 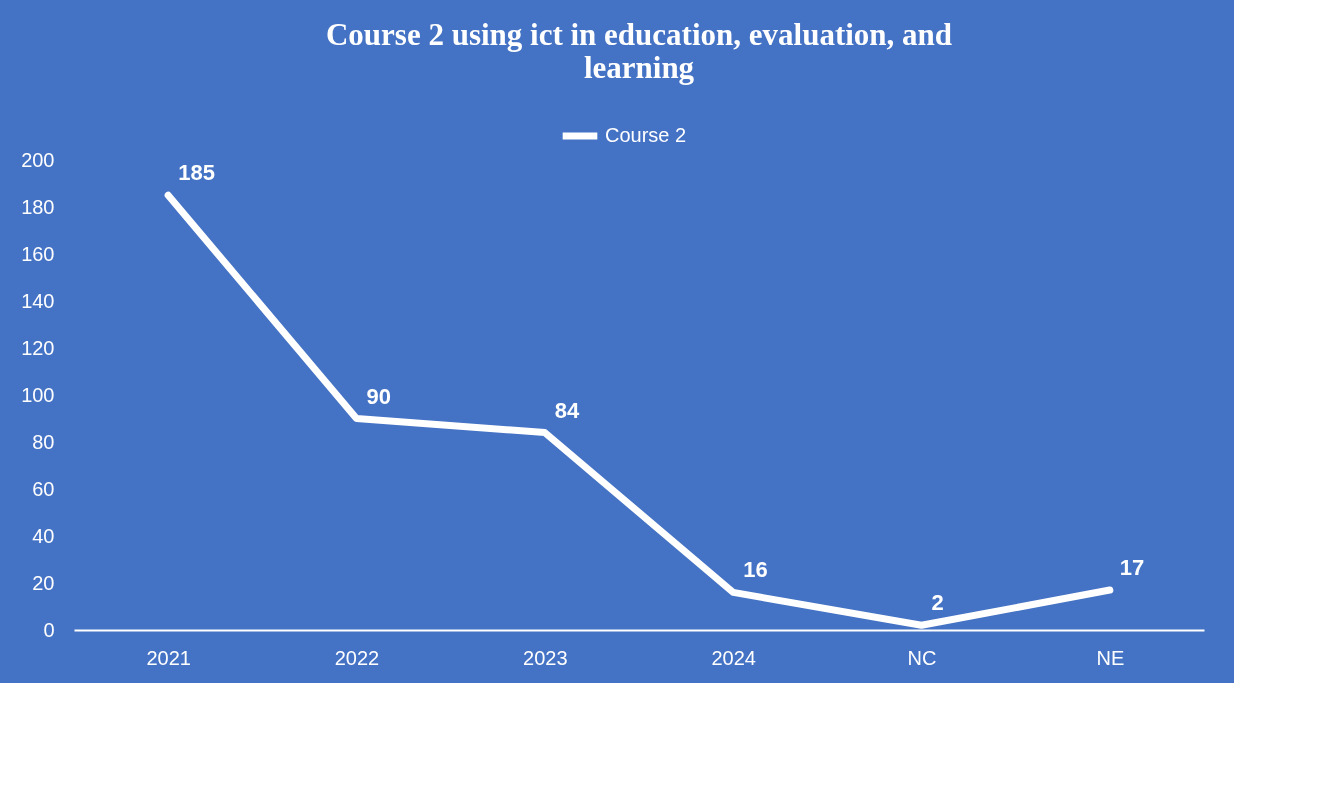 I want to click on y-tick-label: 20, so click(x=43, y=582).